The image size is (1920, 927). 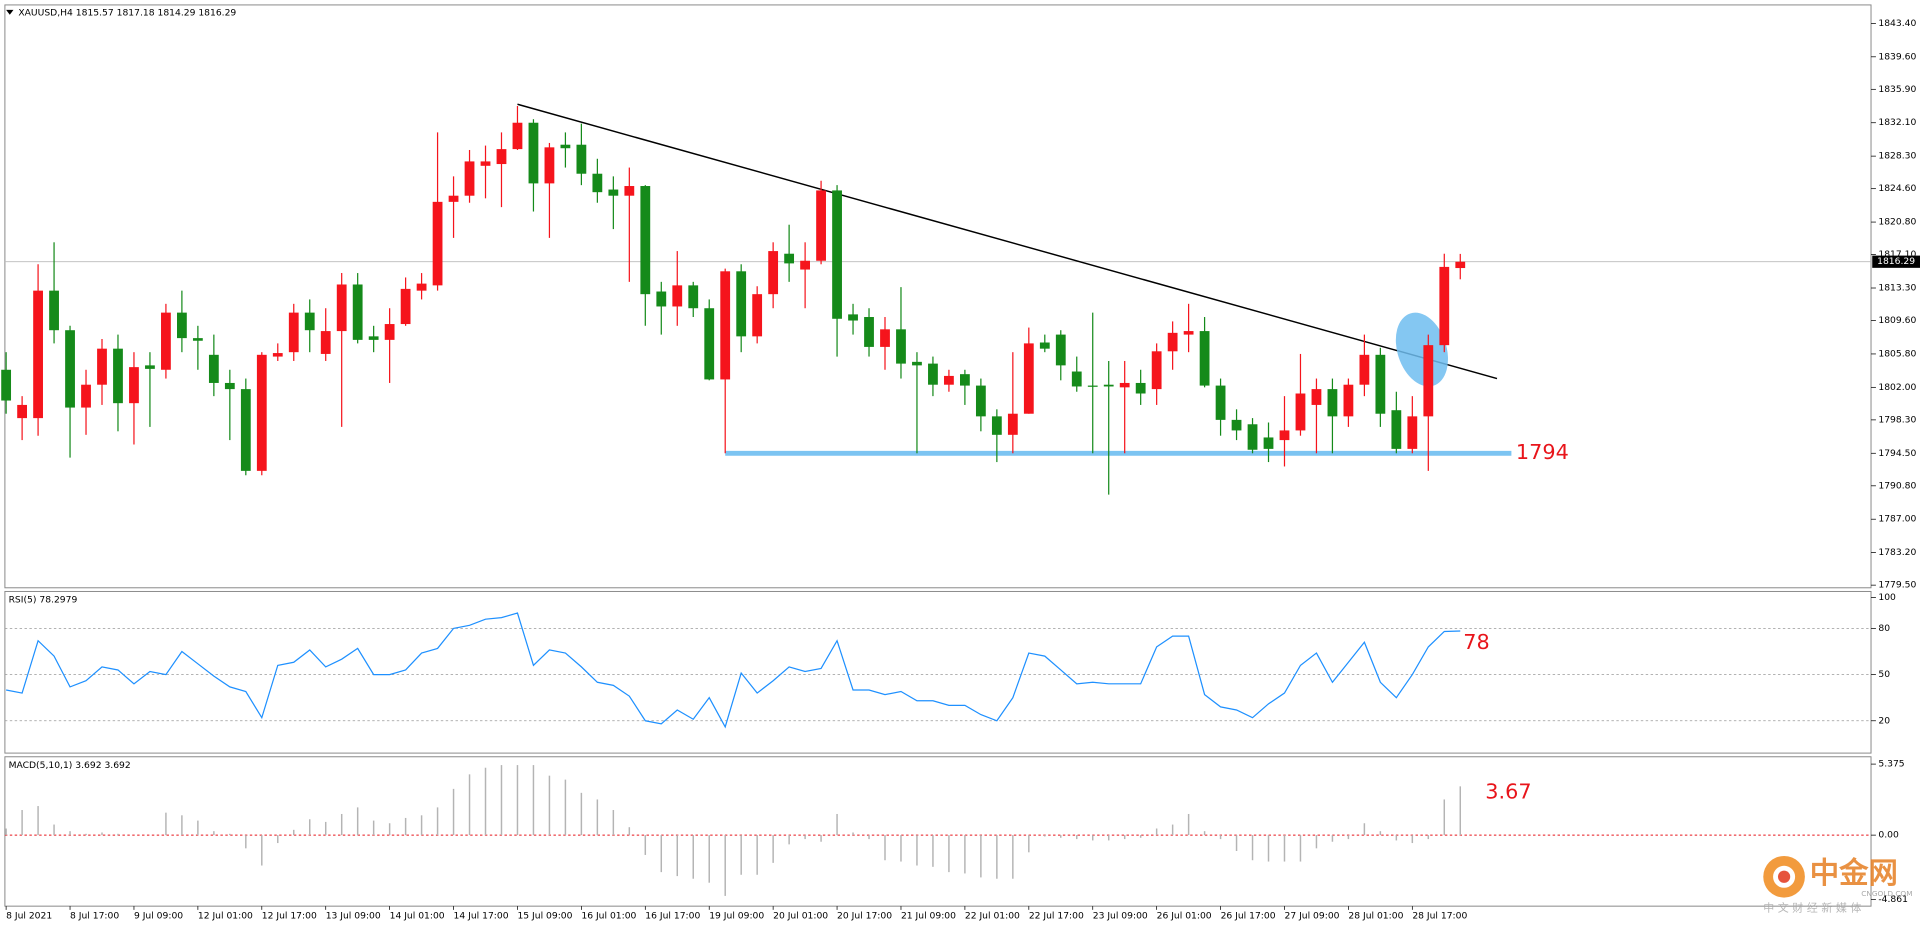 I want to click on y-tick-label: 20, so click(x=1884, y=720).